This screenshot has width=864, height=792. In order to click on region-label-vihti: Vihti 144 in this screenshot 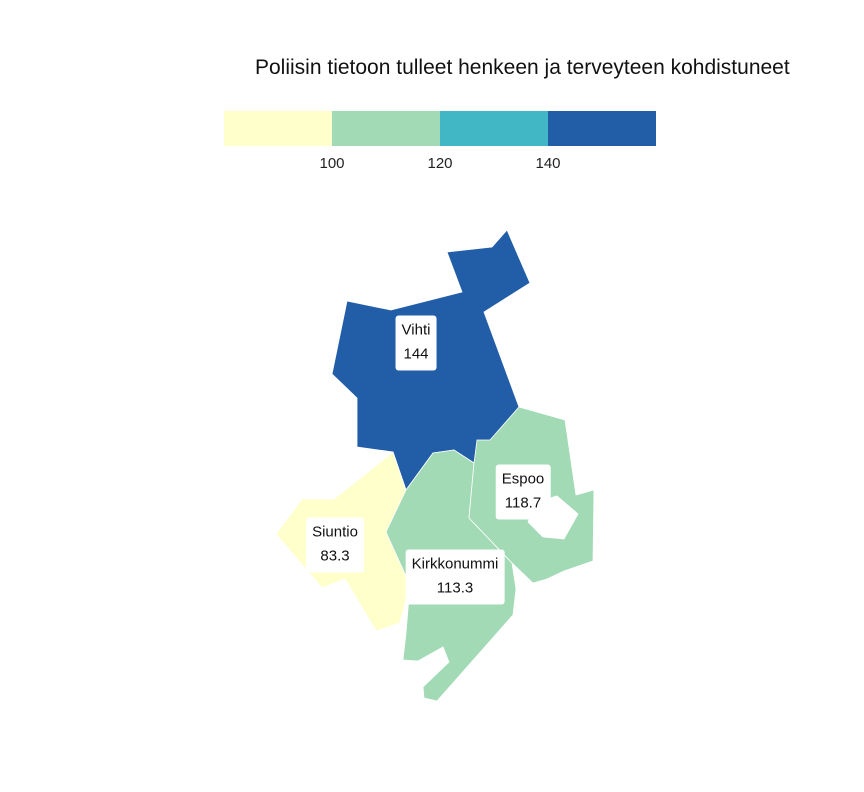, I will do `click(416, 343)`.